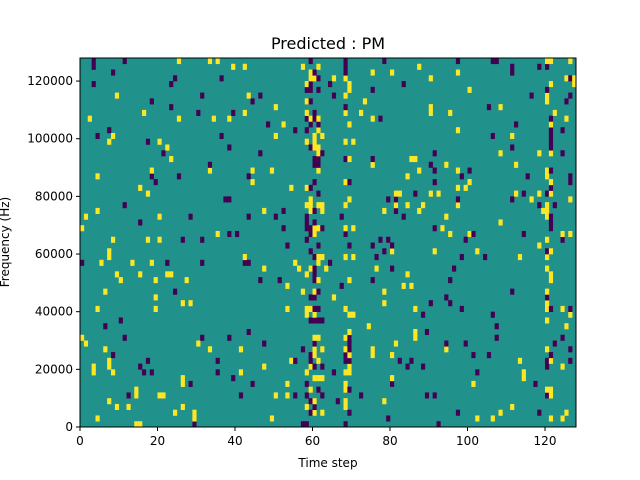 The image size is (640, 480). I want to click on x-tick-label: 0, so click(80, 441).